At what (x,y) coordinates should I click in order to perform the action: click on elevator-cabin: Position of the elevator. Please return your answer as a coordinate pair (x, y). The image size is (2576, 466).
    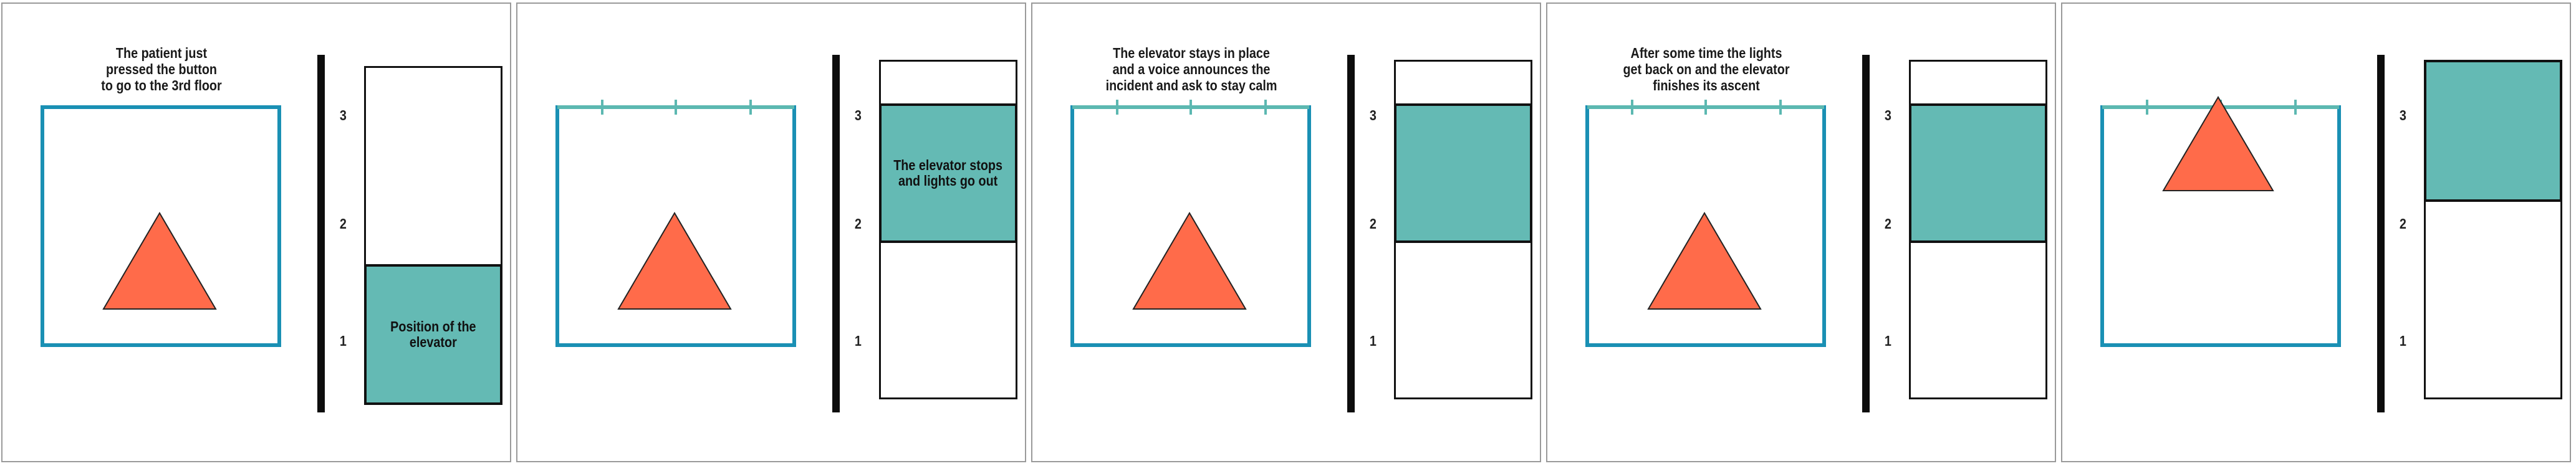
    Looking at the image, I should click on (433, 334).